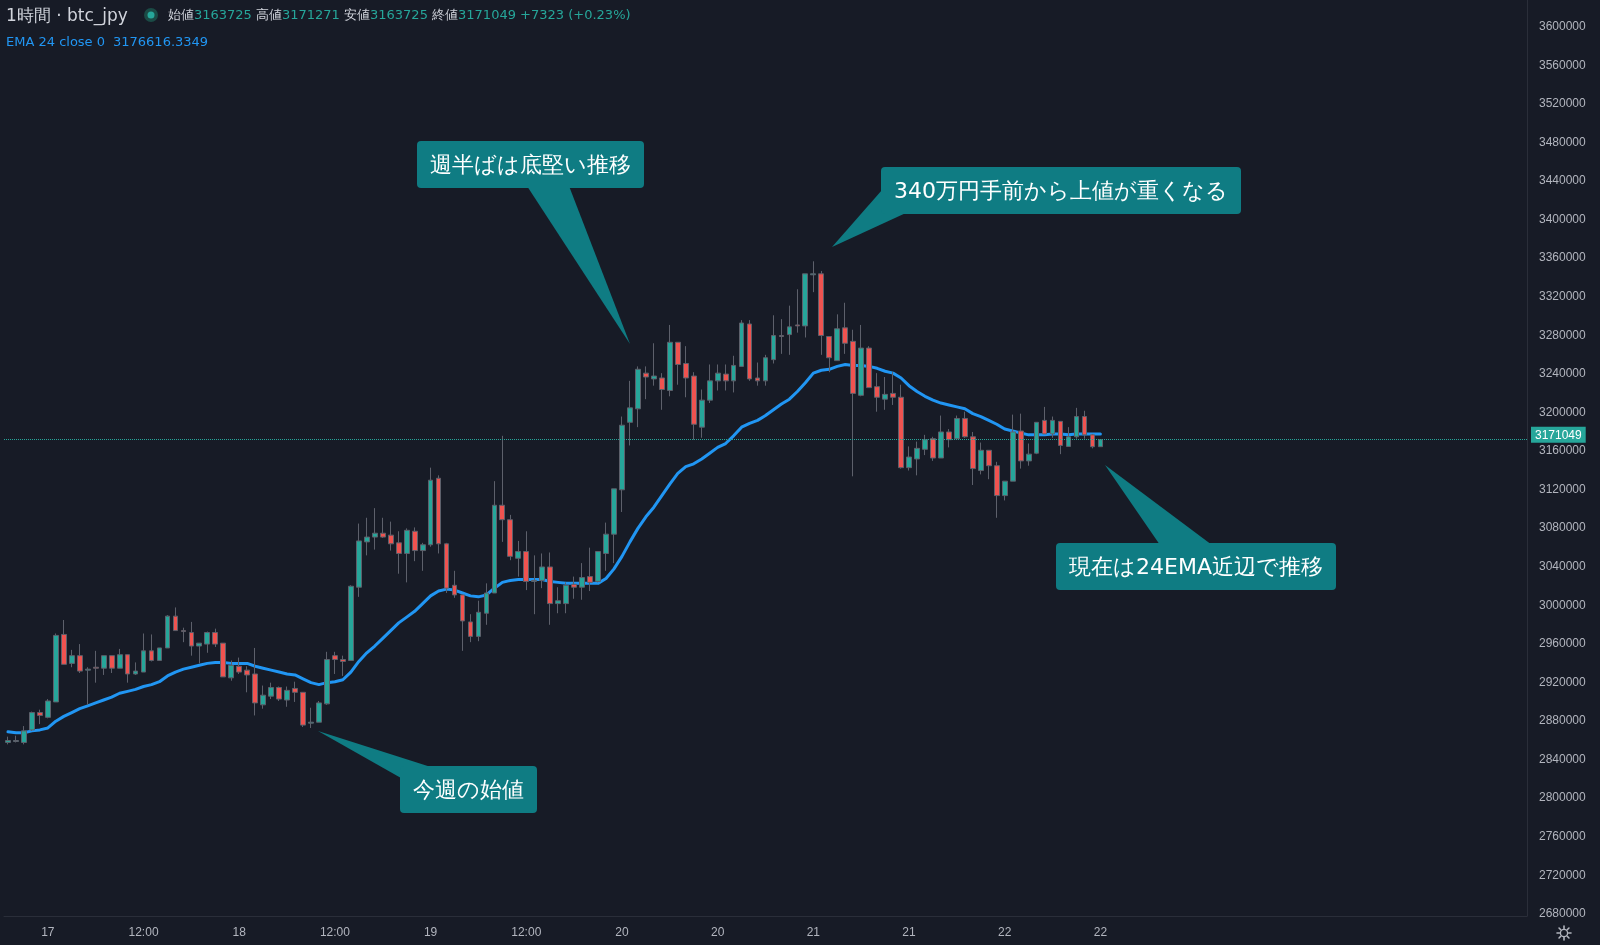 Image resolution: width=1600 pixels, height=945 pixels. I want to click on x-tick-label: 19, so click(430, 932).